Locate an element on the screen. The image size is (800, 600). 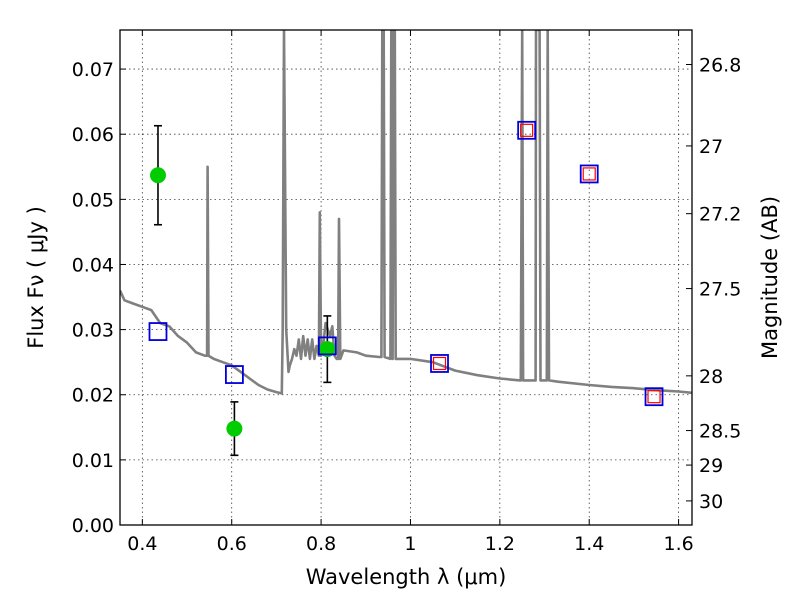
mag-tick-label-7: 30 is located at coordinates (711, 502).